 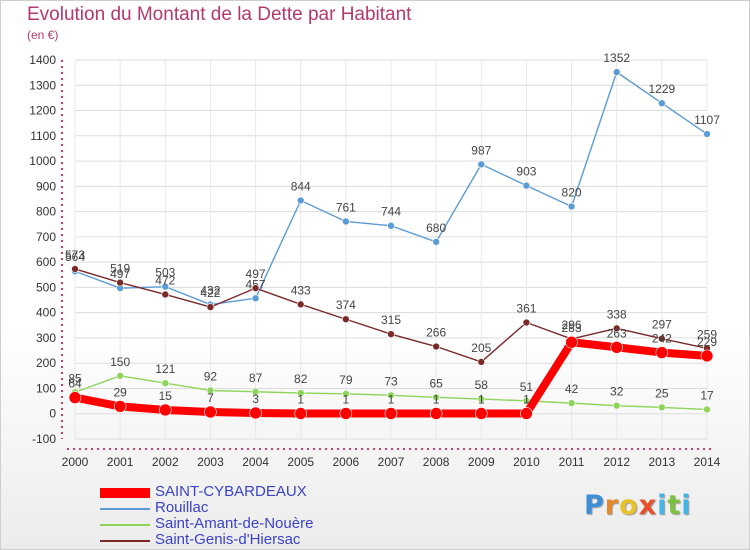 I want to click on legend-swatch-saint-cybardeaux, so click(x=125, y=493).